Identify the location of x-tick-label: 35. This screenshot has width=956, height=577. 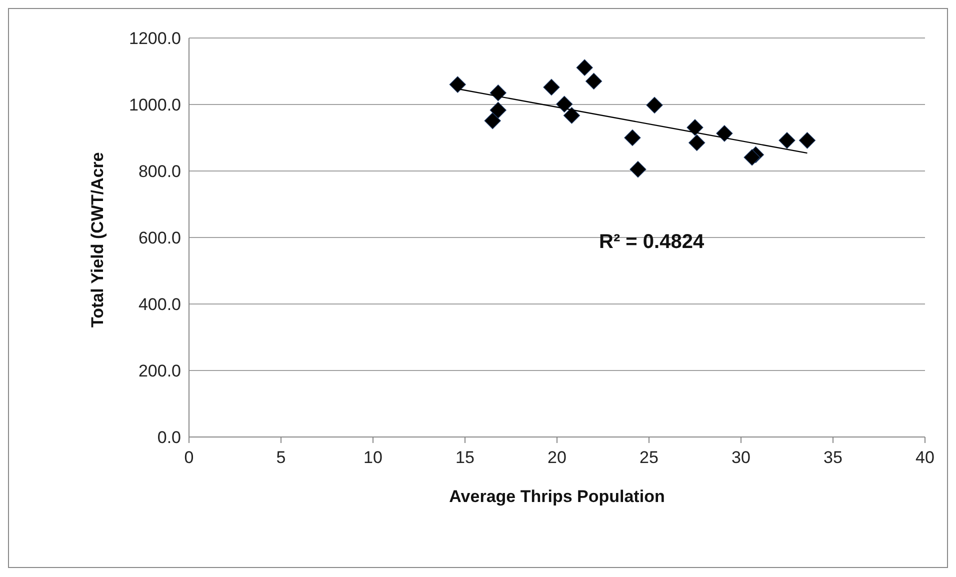
(833, 458).